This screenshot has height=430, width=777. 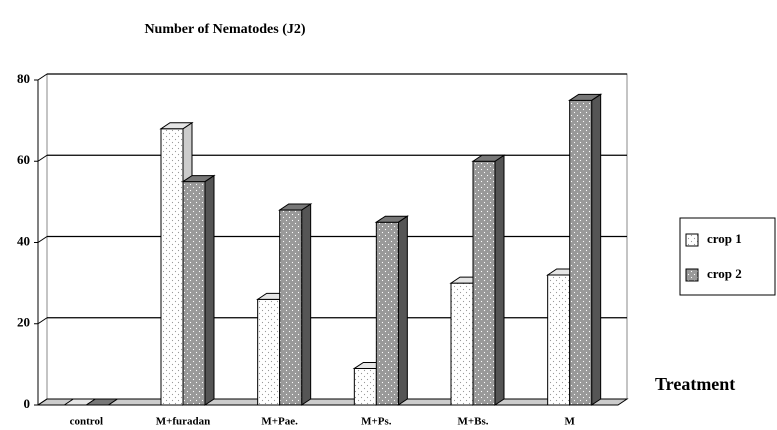 What do you see at coordinates (695, 384) in the screenshot?
I see `x-axis-title: Treatment` at bounding box center [695, 384].